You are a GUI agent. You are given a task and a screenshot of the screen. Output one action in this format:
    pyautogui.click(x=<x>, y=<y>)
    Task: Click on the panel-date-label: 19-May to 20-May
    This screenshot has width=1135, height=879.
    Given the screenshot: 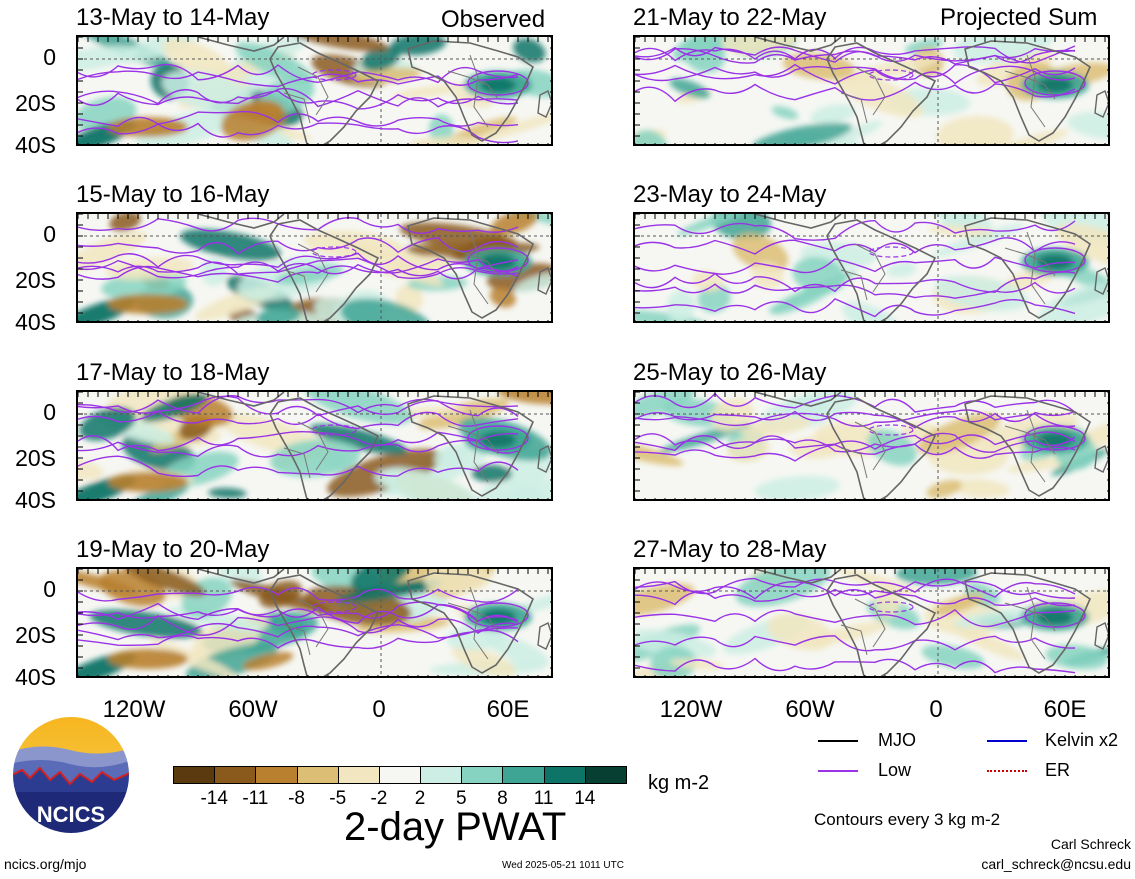 What is the action you would take?
    pyautogui.click(x=173, y=549)
    